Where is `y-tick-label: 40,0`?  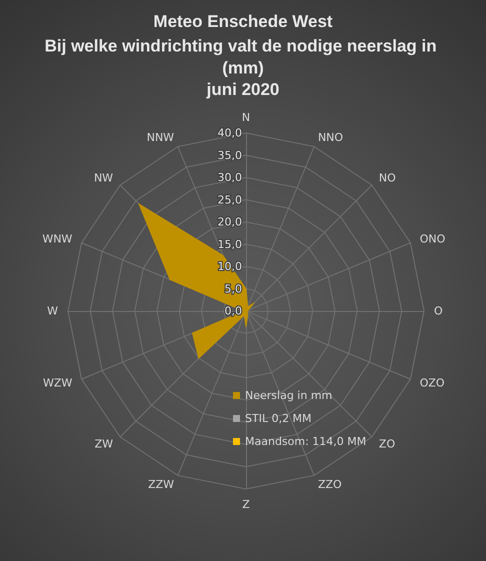
y-tick-label: 40,0 is located at coordinates (230, 133).